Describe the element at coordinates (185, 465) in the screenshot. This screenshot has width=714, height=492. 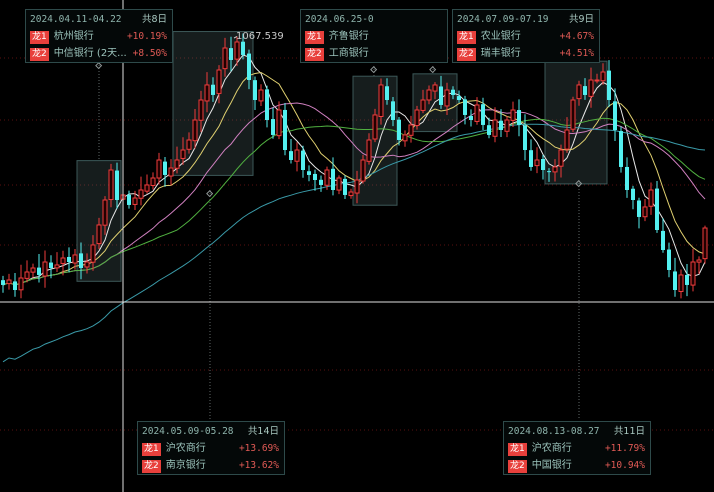
I see `stock-name: 南京银行` at that location.